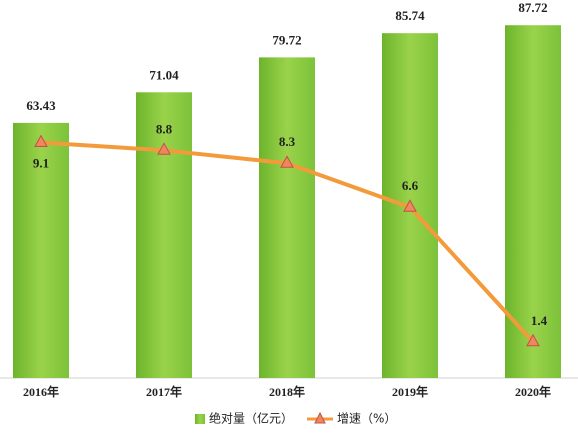 This screenshot has width=578, height=434. I want to click on line-value-label: 9.1, so click(41, 163).